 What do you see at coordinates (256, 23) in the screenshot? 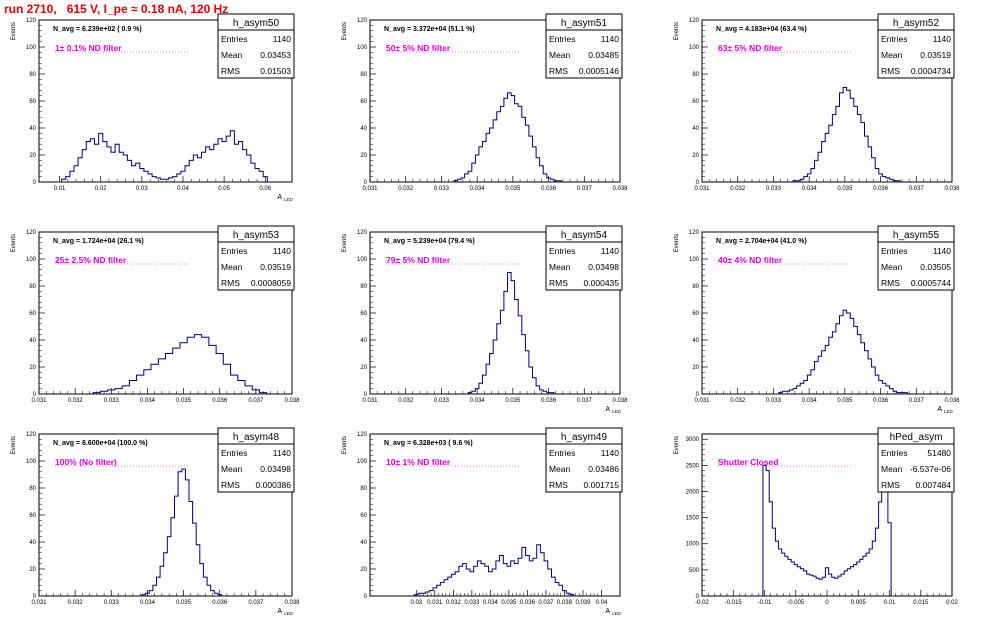
I see `stats-box-title: h_asym50` at bounding box center [256, 23].